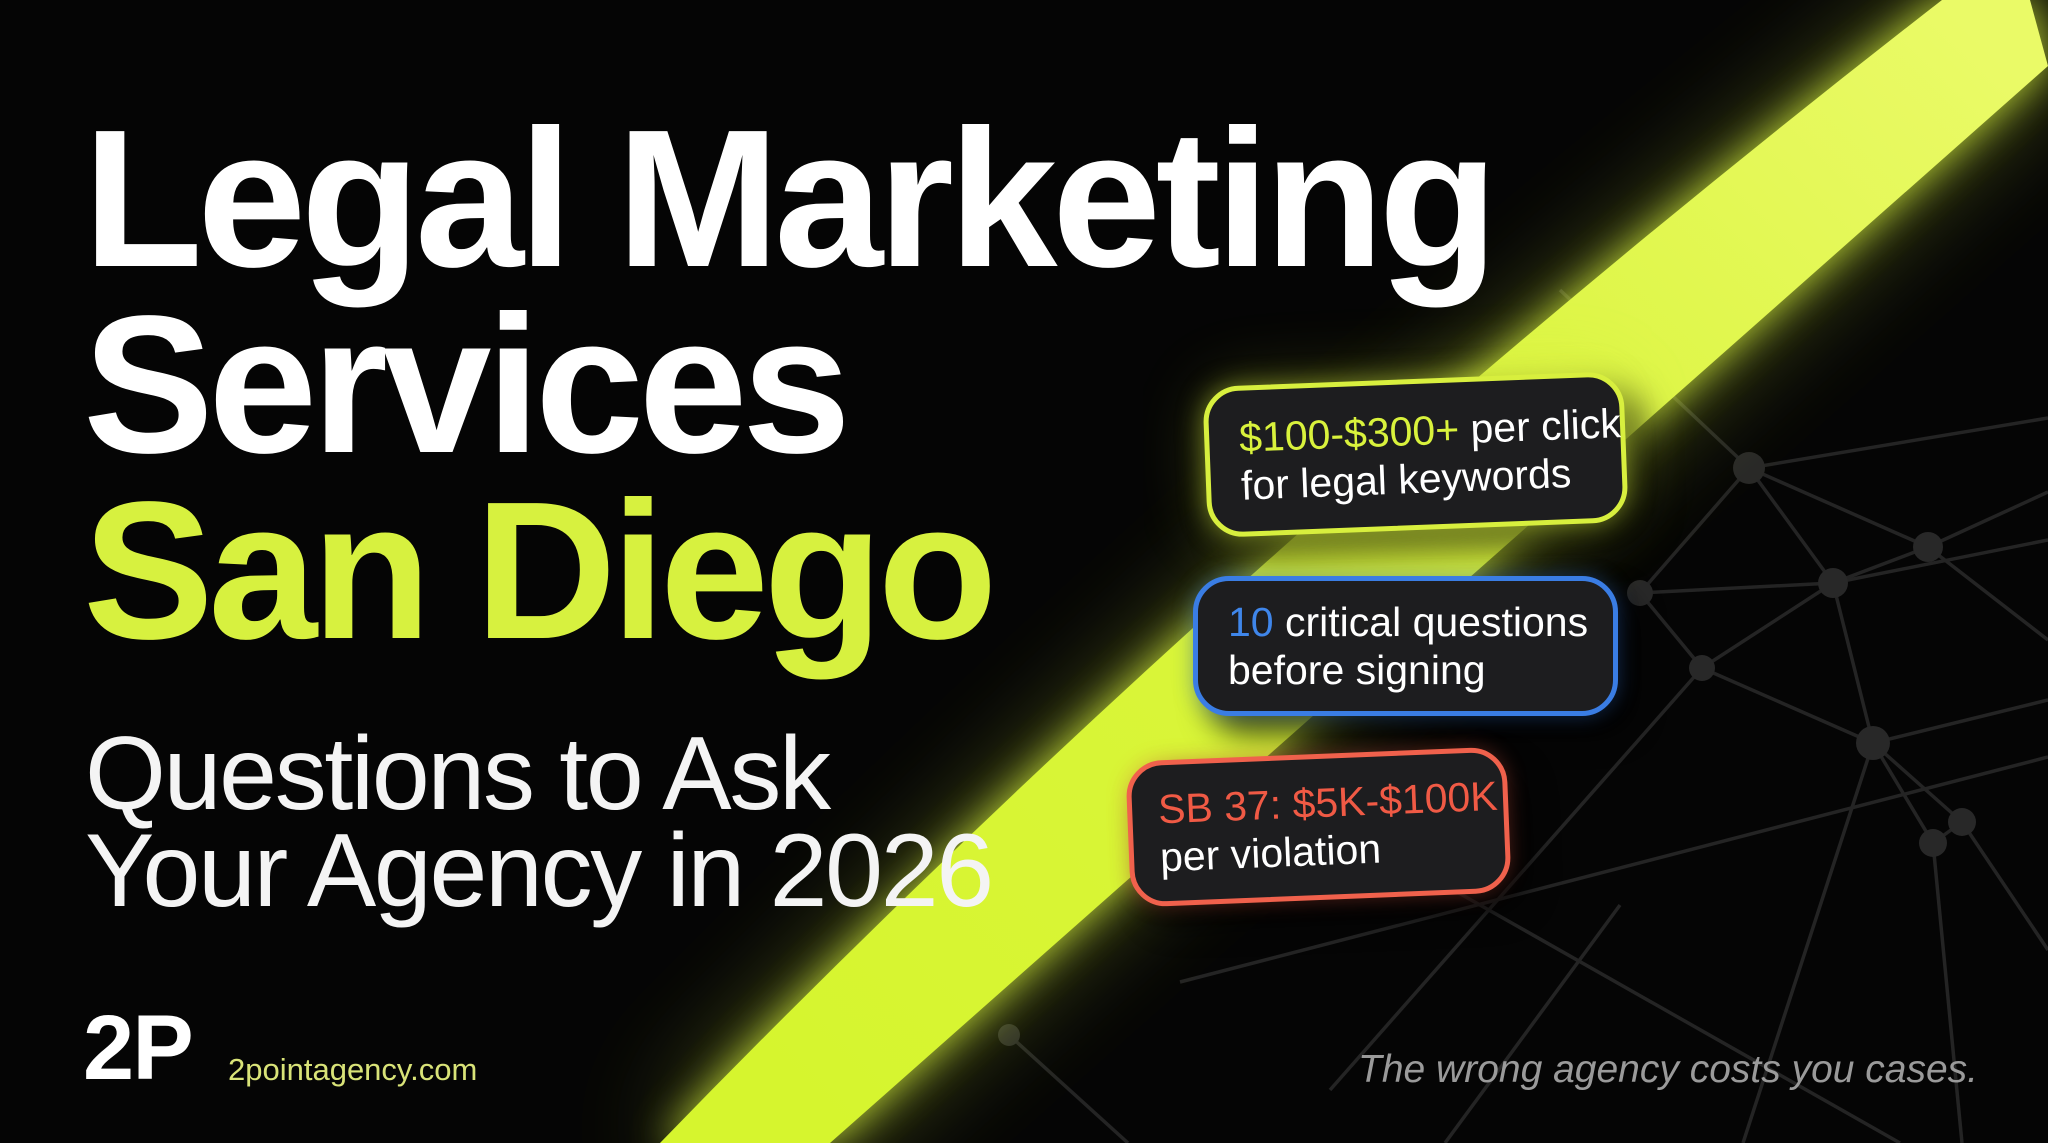 Image resolution: width=2048 pixels, height=1143 pixels. What do you see at coordinates (353, 1069) in the screenshot?
I see `website-url: 2pointagency.com` at bounding box center [353, 1069].